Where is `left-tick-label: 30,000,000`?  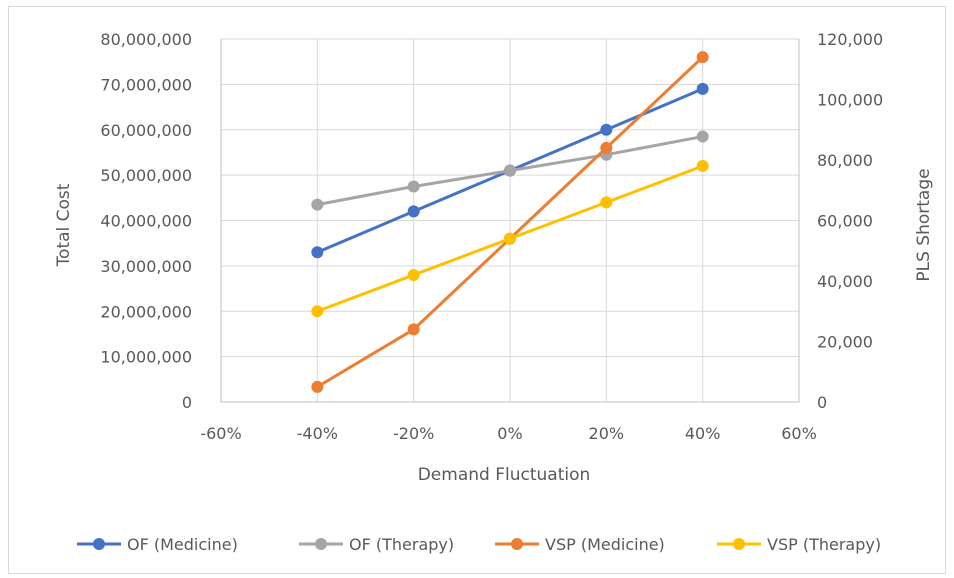 left-tick-label: 30,000,000 is located at coordinates (146, 266).